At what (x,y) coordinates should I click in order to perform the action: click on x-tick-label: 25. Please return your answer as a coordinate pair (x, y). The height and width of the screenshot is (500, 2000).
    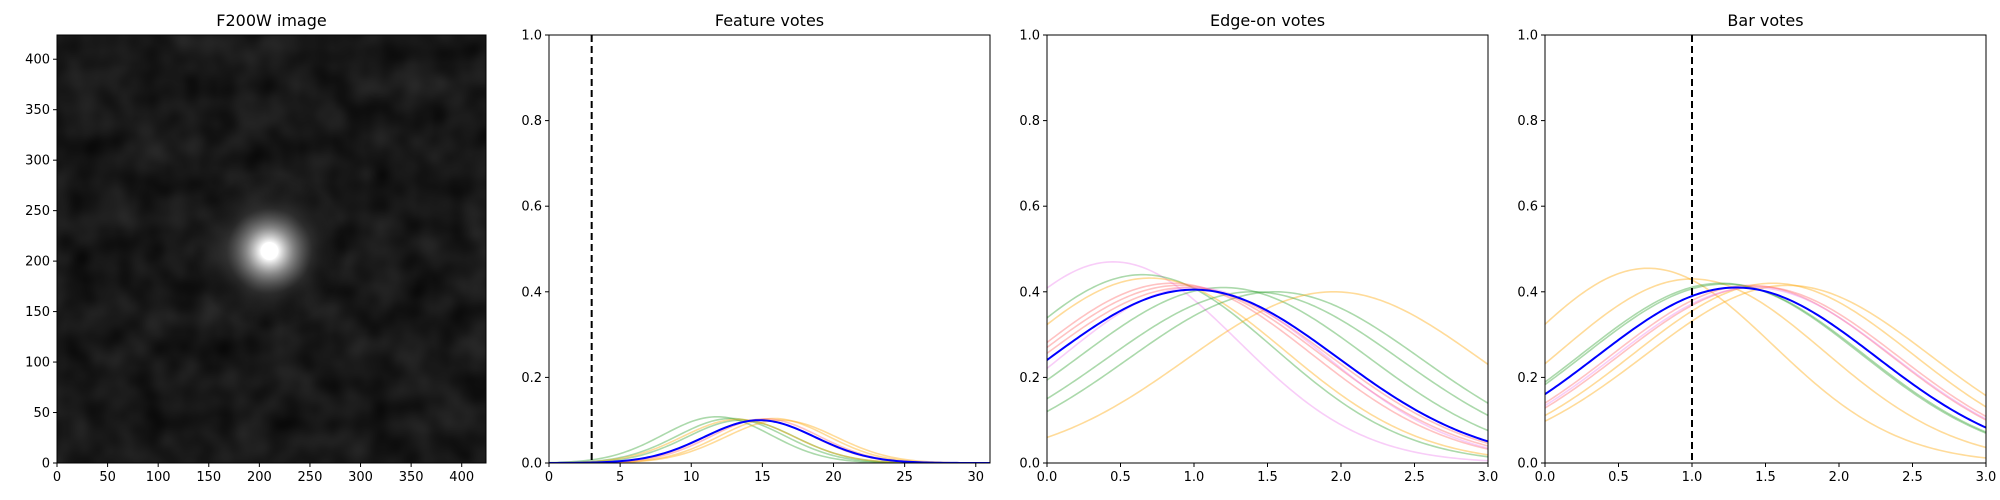
    Looking at the image, I should click on (904, 477).